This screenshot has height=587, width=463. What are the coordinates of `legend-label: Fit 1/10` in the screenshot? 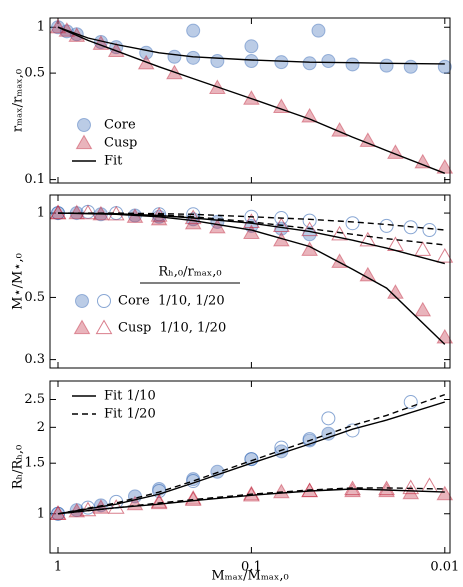 It's located at (130, 396).